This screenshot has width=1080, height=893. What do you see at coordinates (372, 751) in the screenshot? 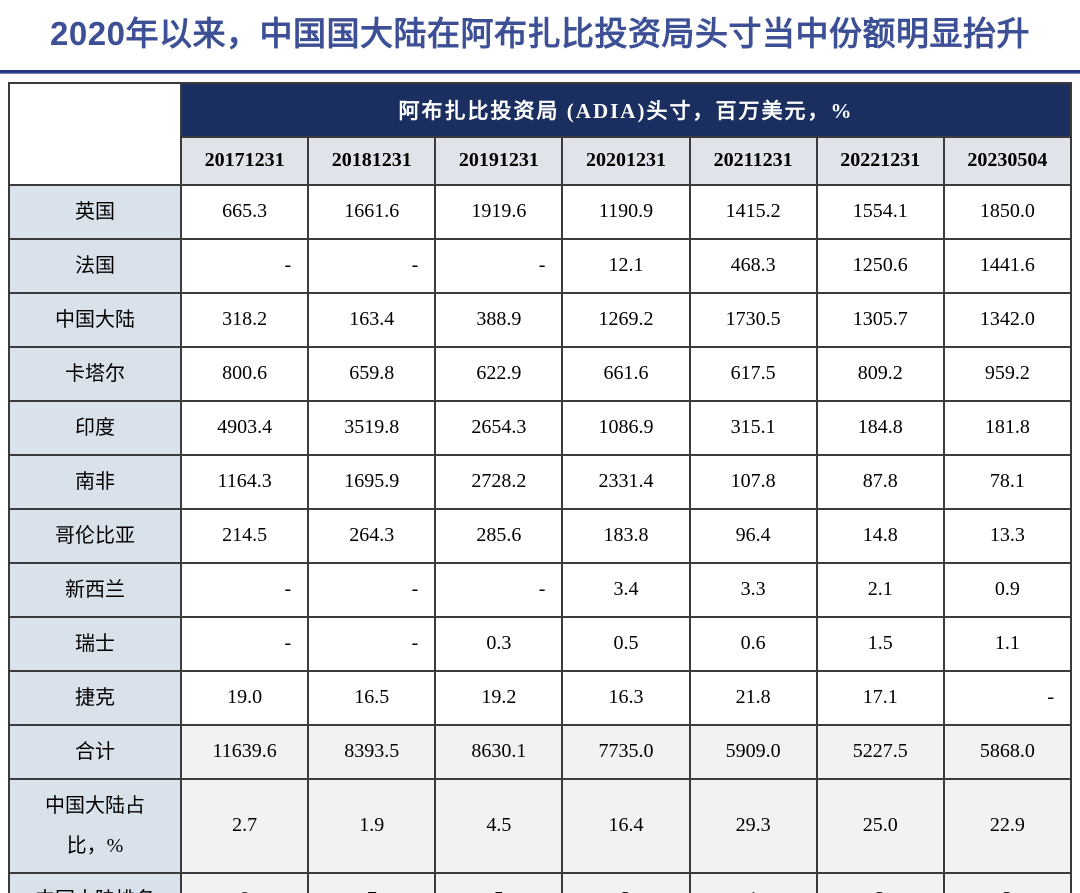
I see `table-cell: 8393.5` at bounding box center [372, 751].